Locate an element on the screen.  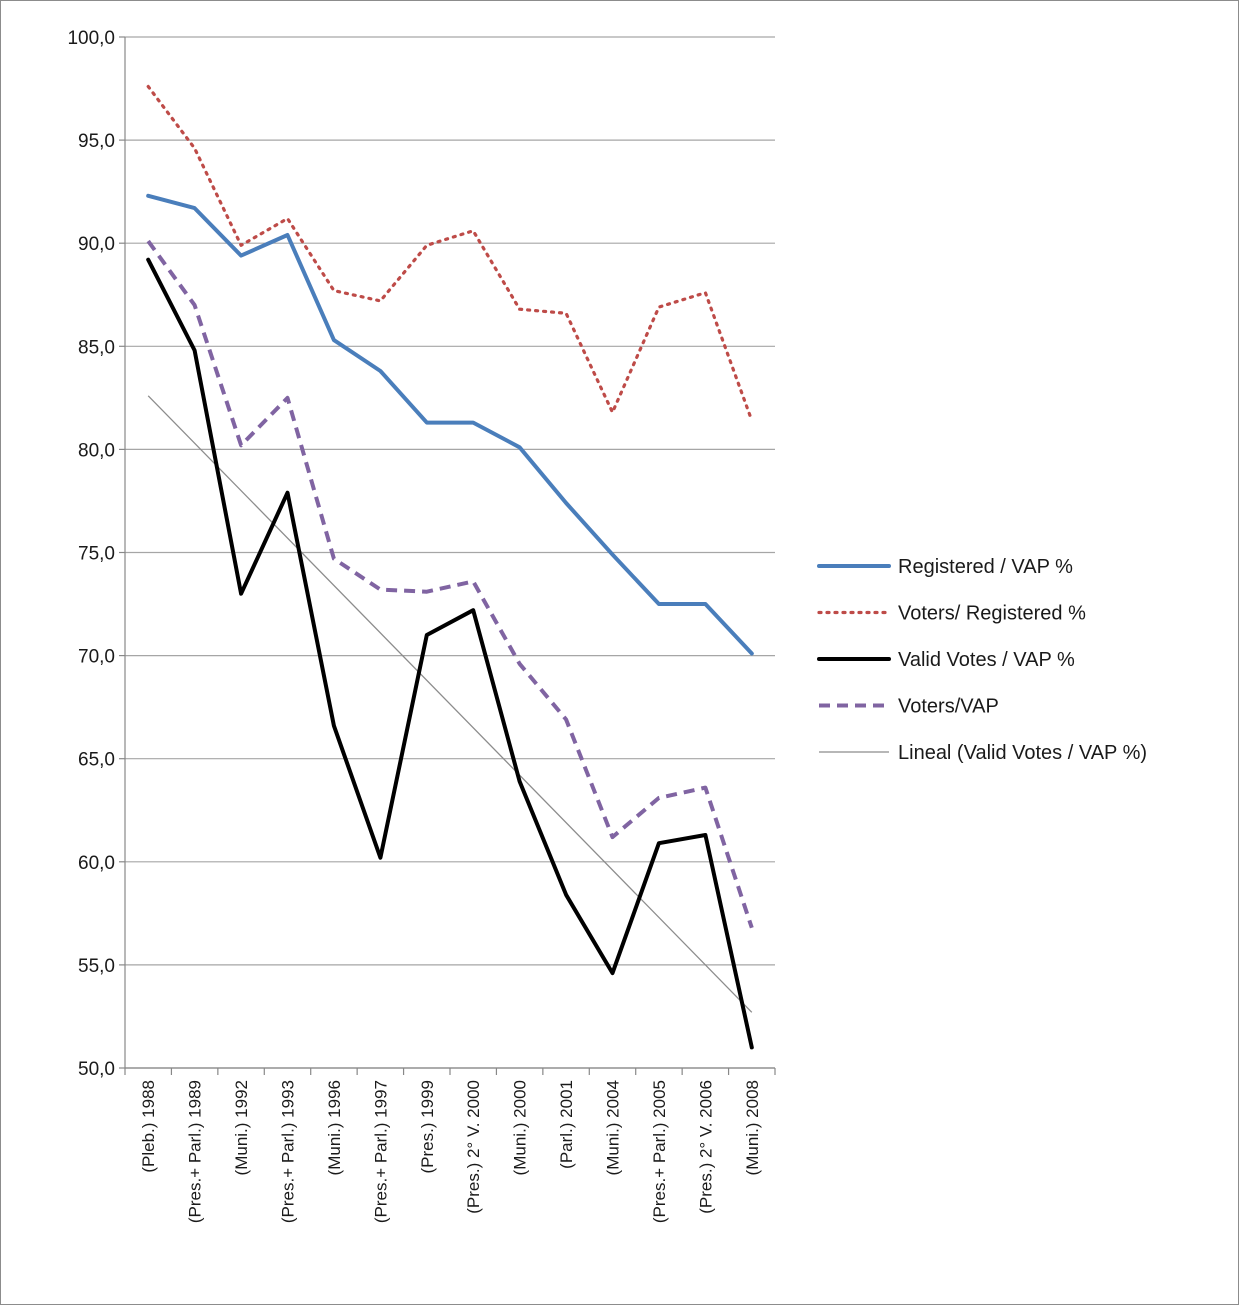
y-tick-label: 70,0 is located at coordinates (96, 657).